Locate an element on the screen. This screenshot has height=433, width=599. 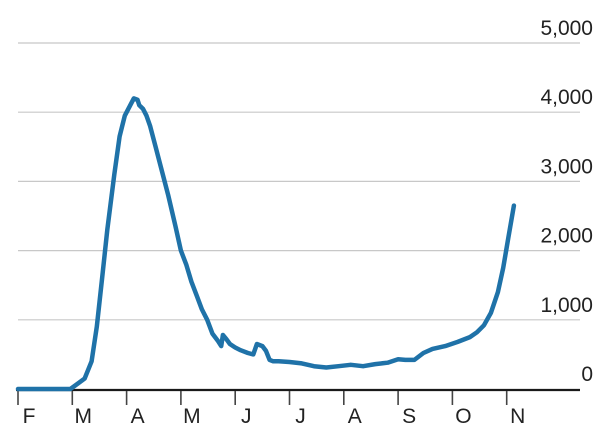
x-tick-label: F is located at coordinates (29, 416).